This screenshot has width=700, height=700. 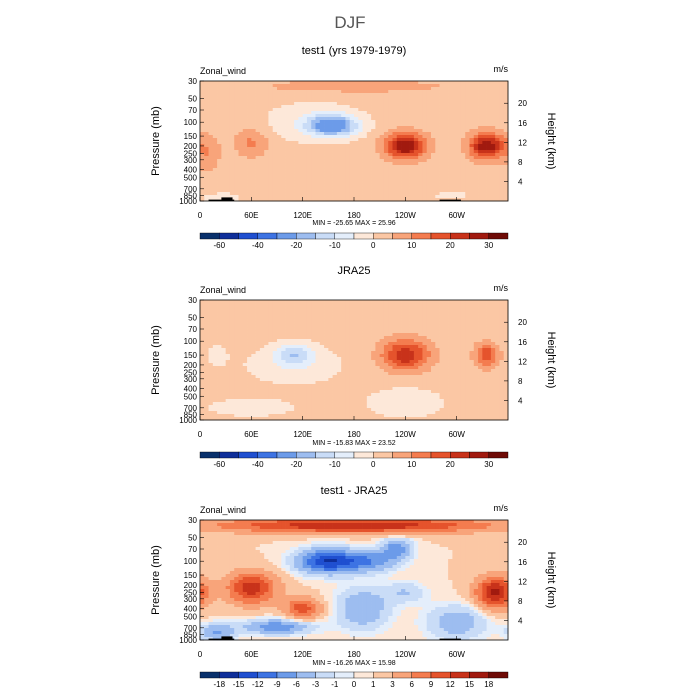 What do you see at coordinates (373, 245) in the screenshot?
I see `colorbar-label: 0` at bounding box center [373, 245].